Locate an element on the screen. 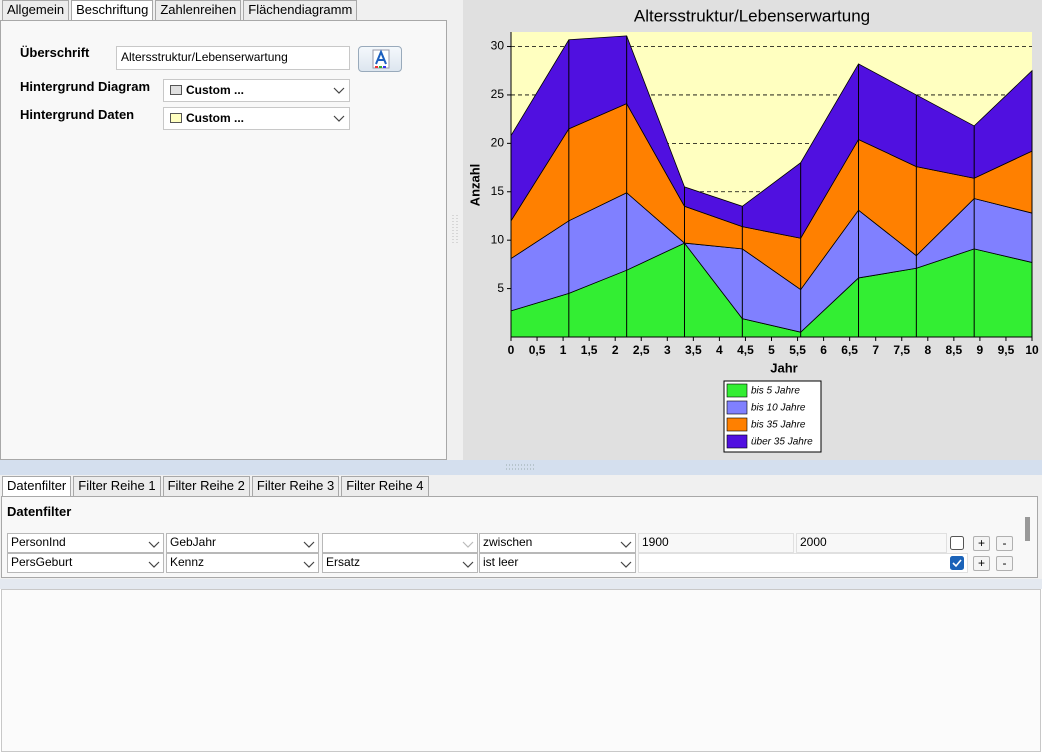 This screenshot has height=752, width=1042. diagram-bg-label: Hintergrund Diagram is located at coordinates (85, 86).